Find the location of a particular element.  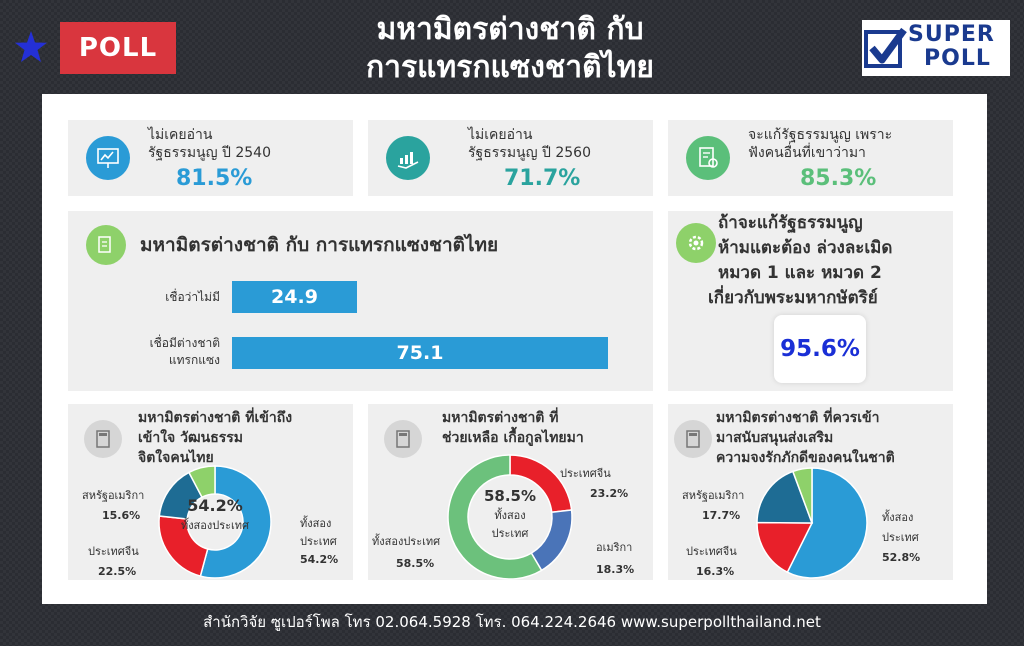

document-gear-icon is located at coordinates (708, 158).